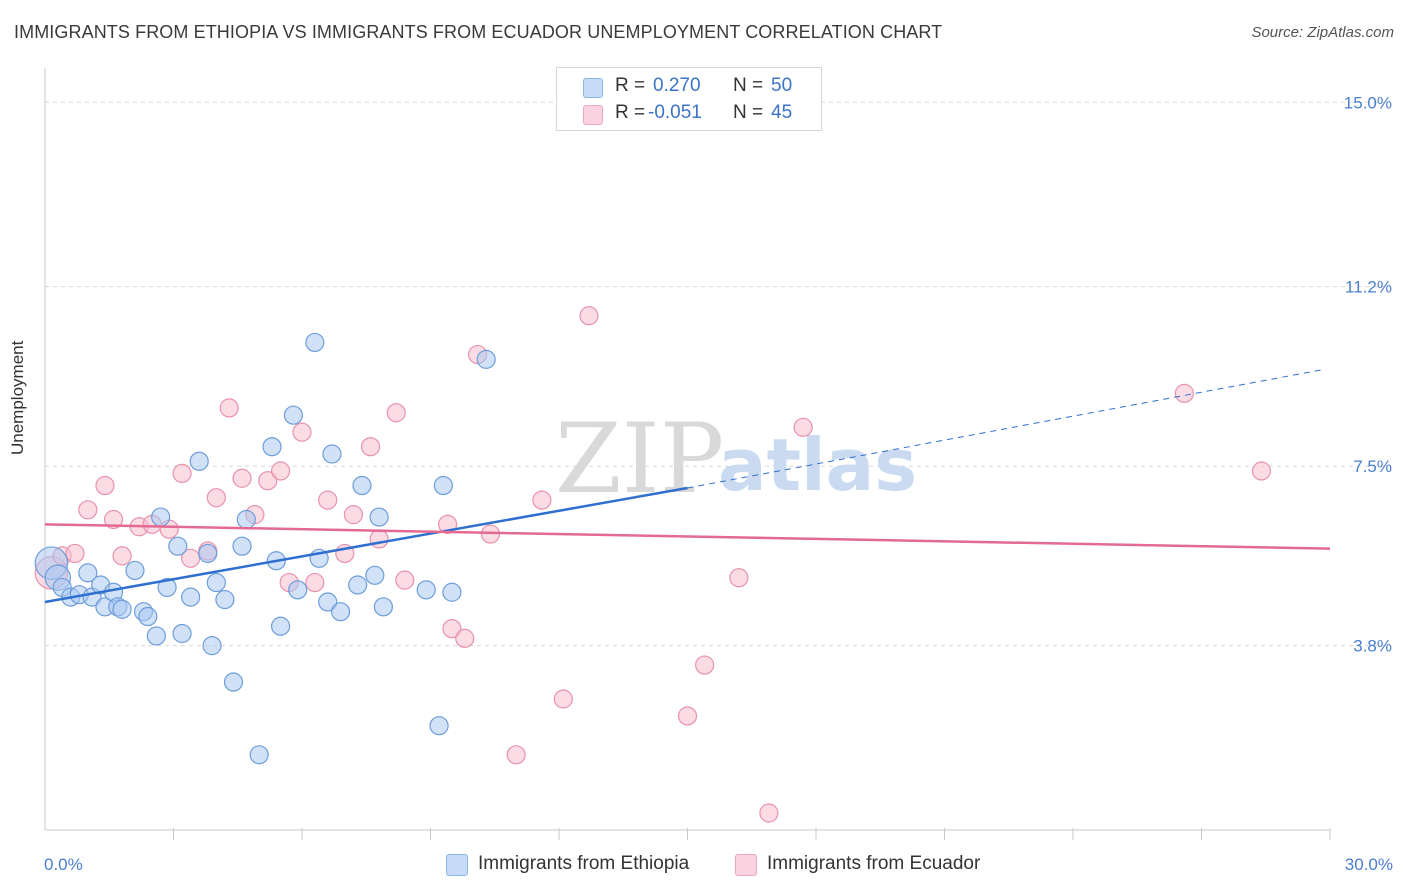 This screenshot has height=892, width=1406. I want to click on legend-label-ethiopia: Immigrants from Ethiopia, so click(584, 863).